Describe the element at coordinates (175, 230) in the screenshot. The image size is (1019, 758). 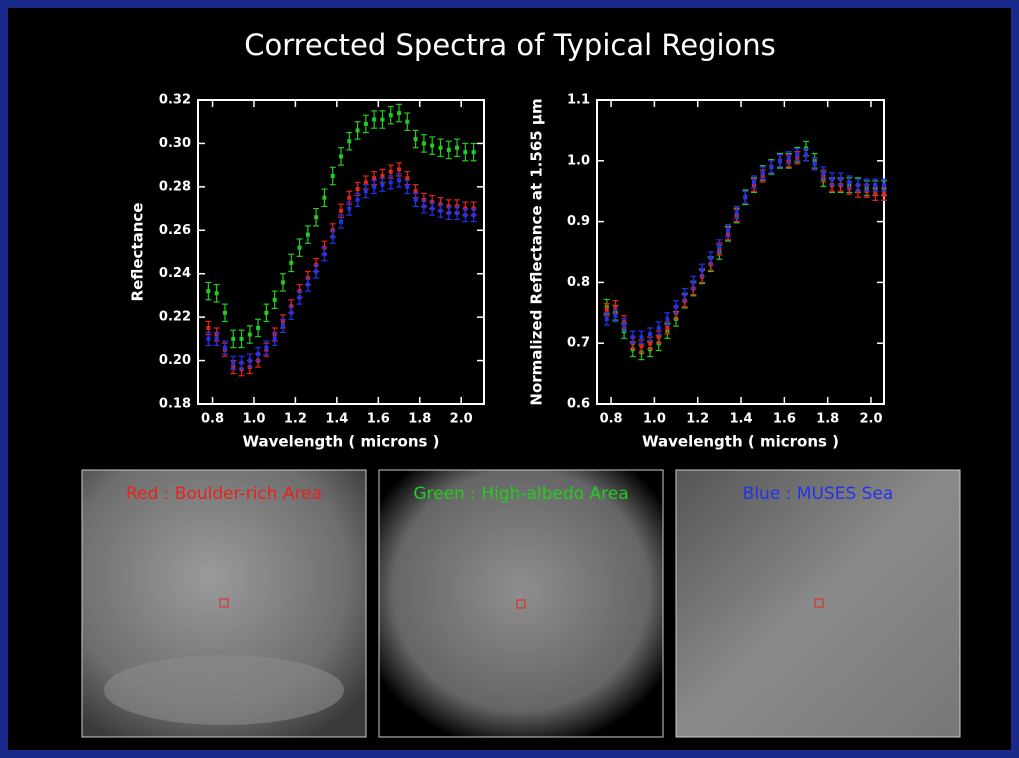
I see `y-tick-label: 0.26` at that location.